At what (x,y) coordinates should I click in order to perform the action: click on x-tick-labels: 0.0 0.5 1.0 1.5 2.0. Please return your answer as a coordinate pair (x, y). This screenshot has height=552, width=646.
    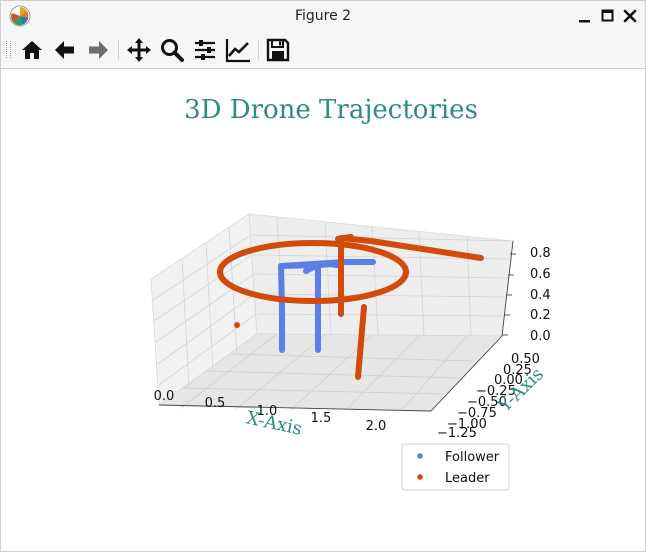
    Looking at the image, I should click on (270, 411).